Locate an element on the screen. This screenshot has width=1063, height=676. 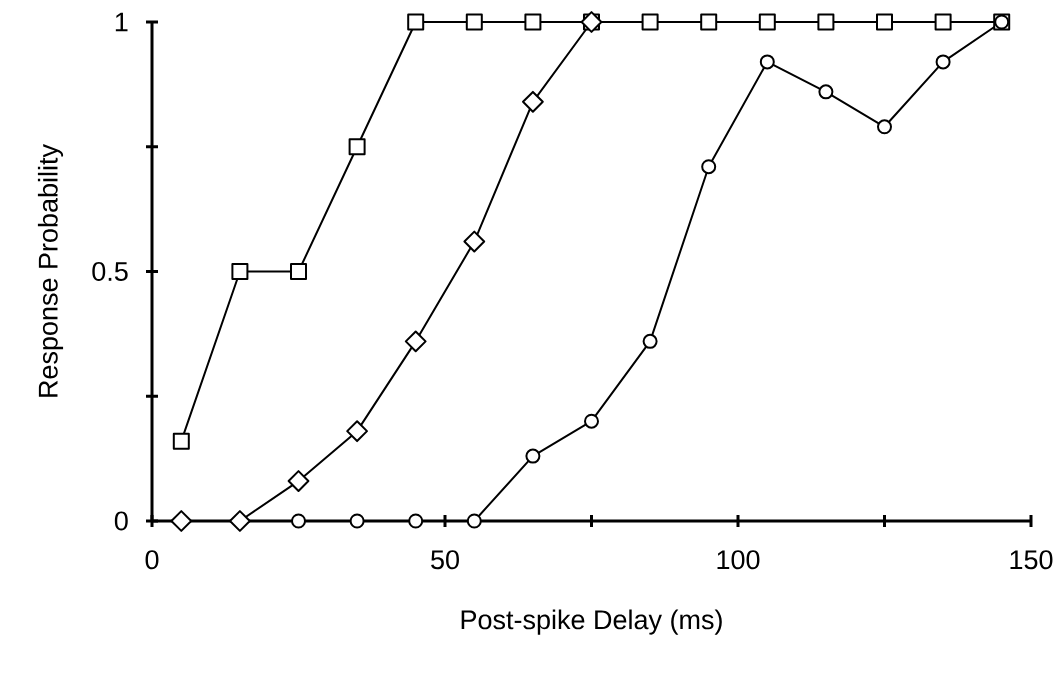
x-tick-label: 150 is located at coordinates (1031, 560).